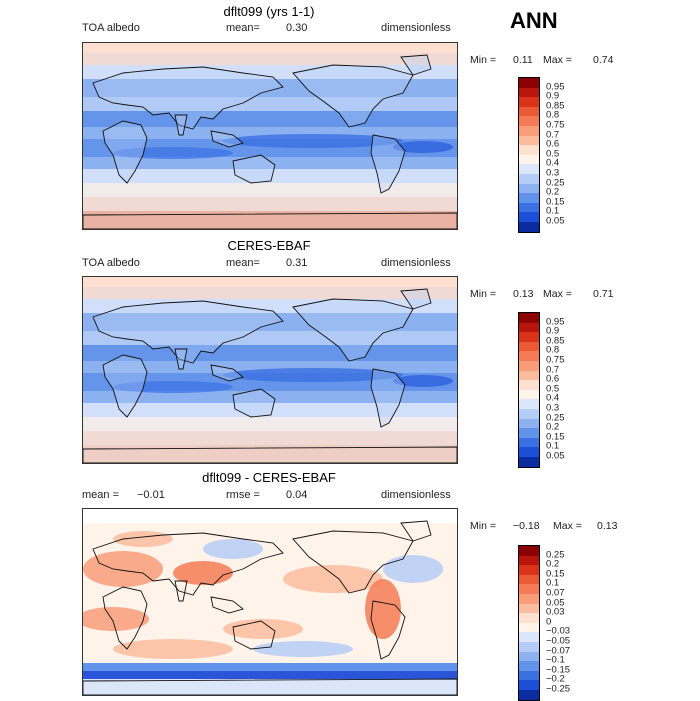 The height and width of the screenshot is (701, 700). What do you see at coordinates (558, 670) in the screenshot?
I see `colorbar-tick-label: −0.15` at bounding box center [558, 670].